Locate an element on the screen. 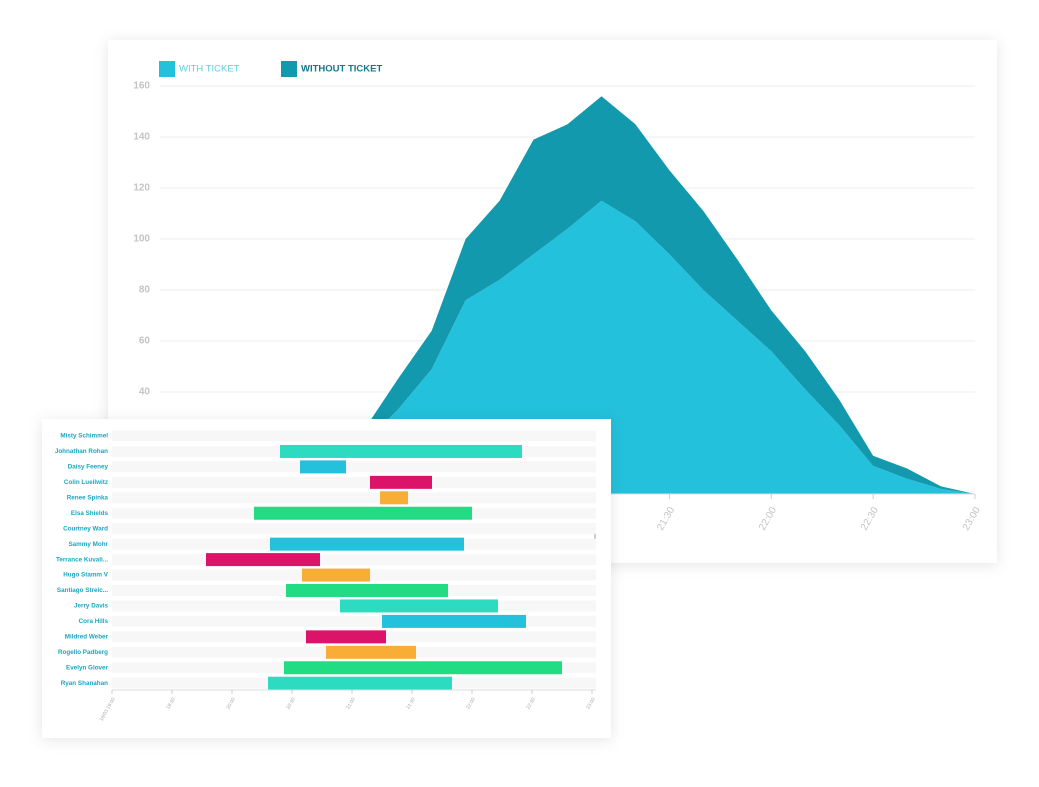 The image size is (1039, 787). row-label: Daisy Feeney is located at coordinates (88, 467).